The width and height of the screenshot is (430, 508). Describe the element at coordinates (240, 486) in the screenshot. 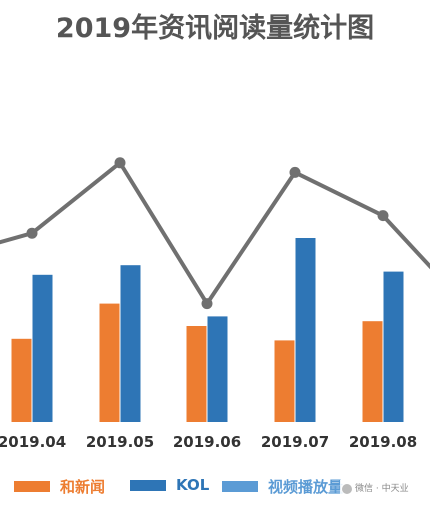

I see `legend-swatch-video` at that location.